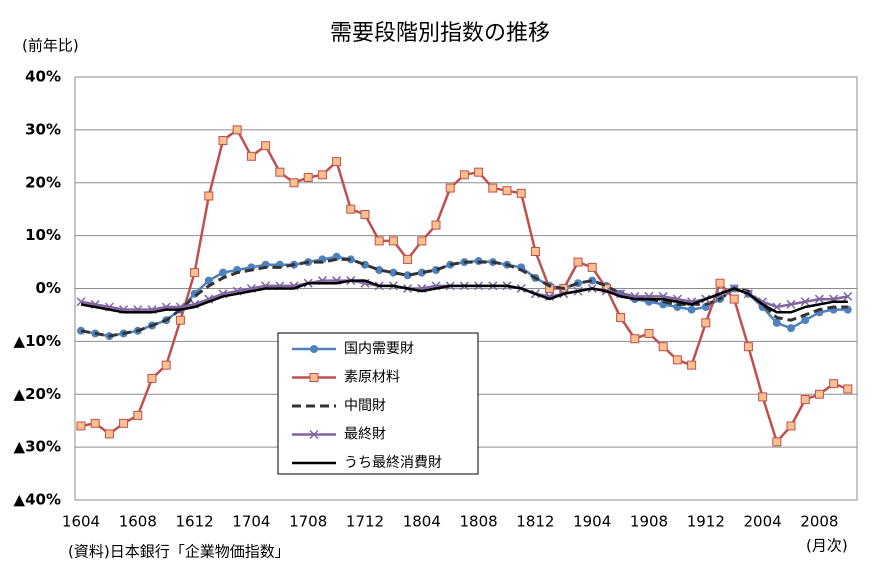 This screenshot has height=586, width=879. Describe the element at coordinates (37, 500) in the screenshot. I see `y-tick-label: ▲40%` at that location.